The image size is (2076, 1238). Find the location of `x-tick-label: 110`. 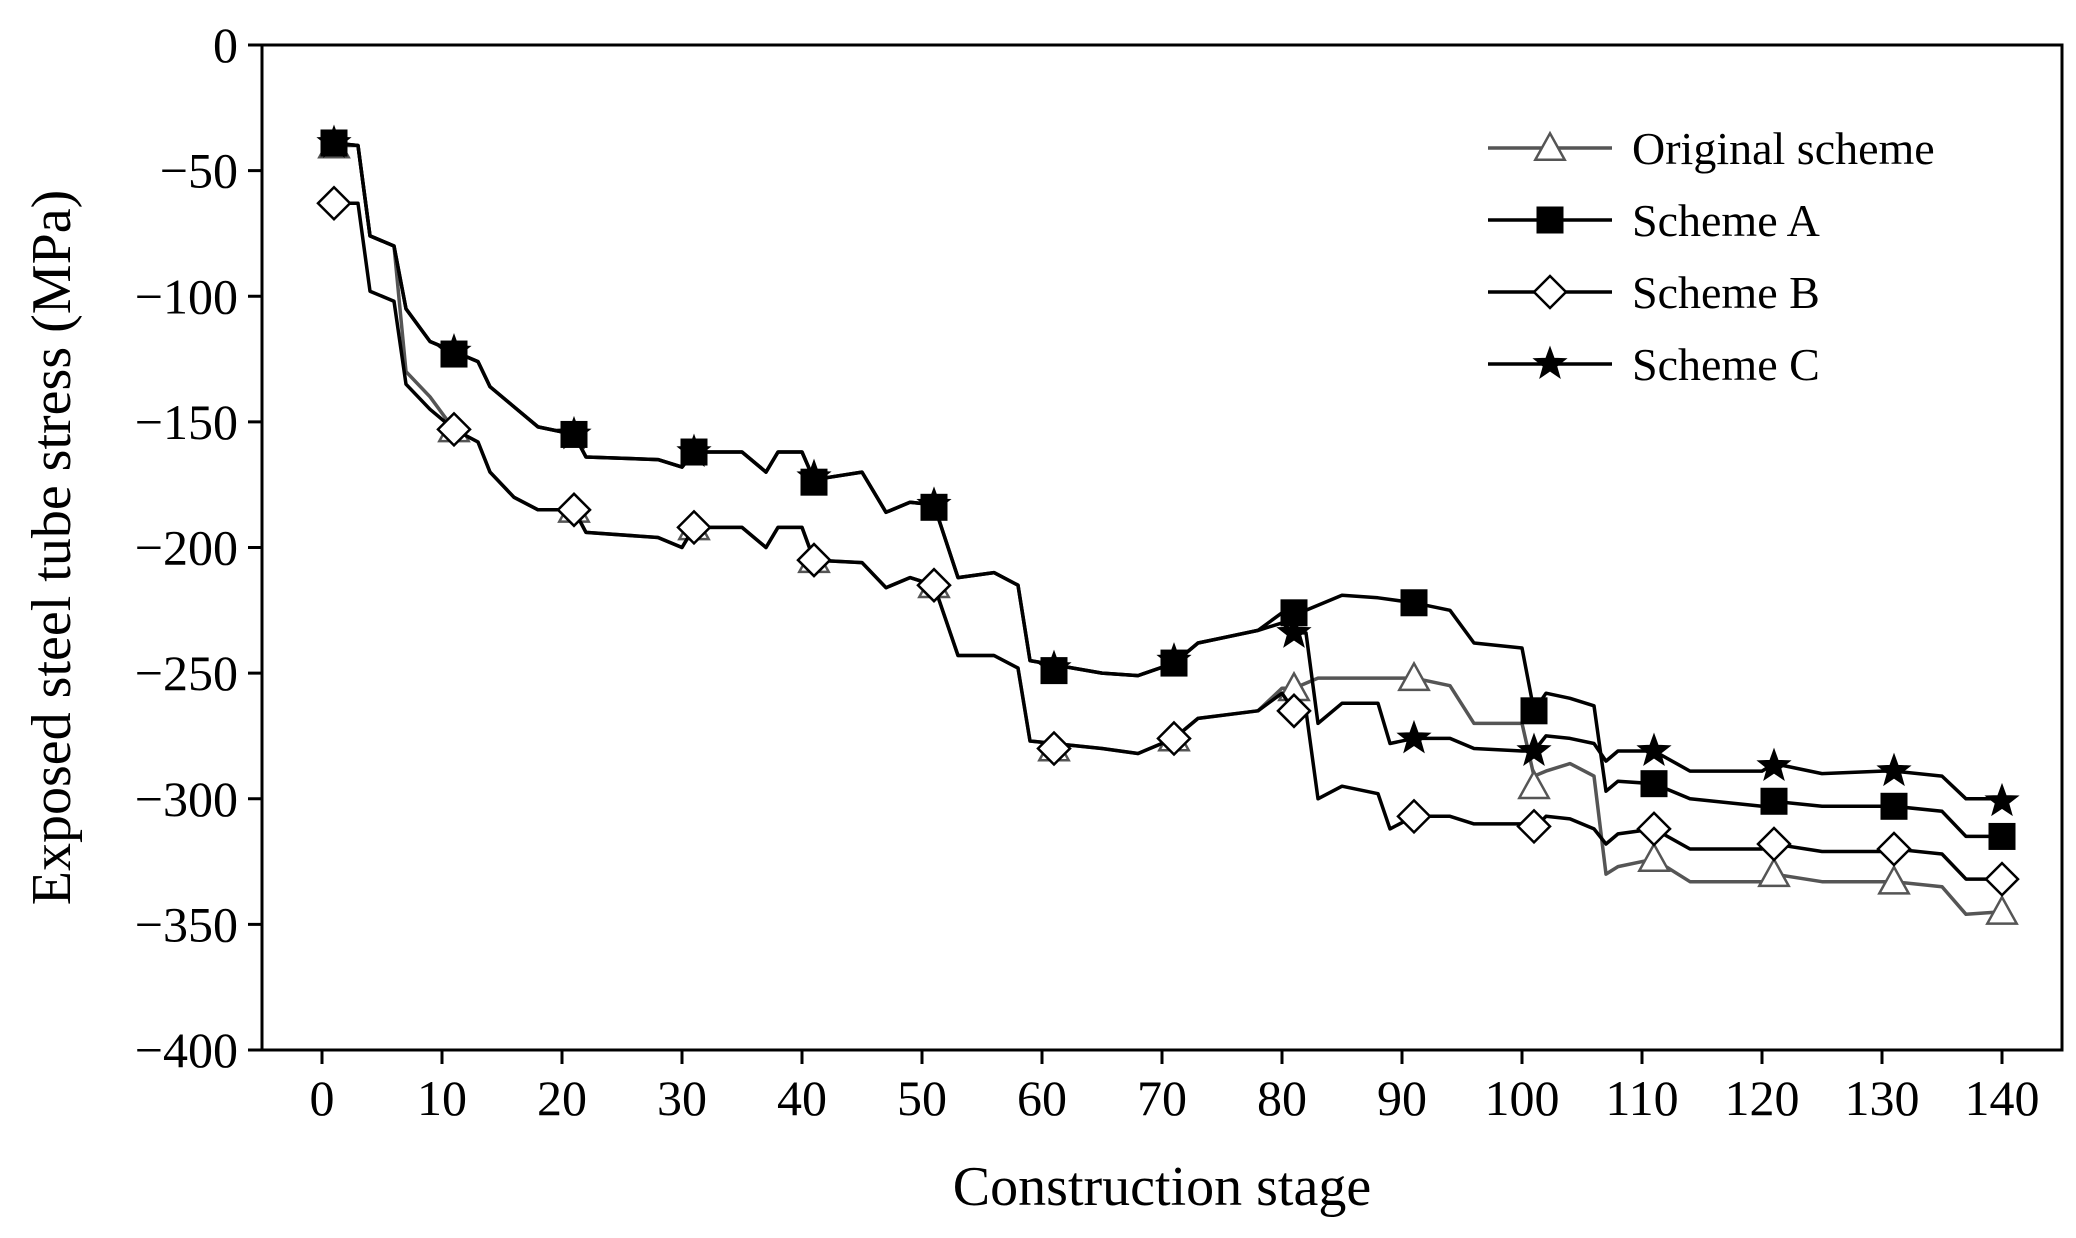

x-tick-label: 110 is located at coordinates (1641, 1098).